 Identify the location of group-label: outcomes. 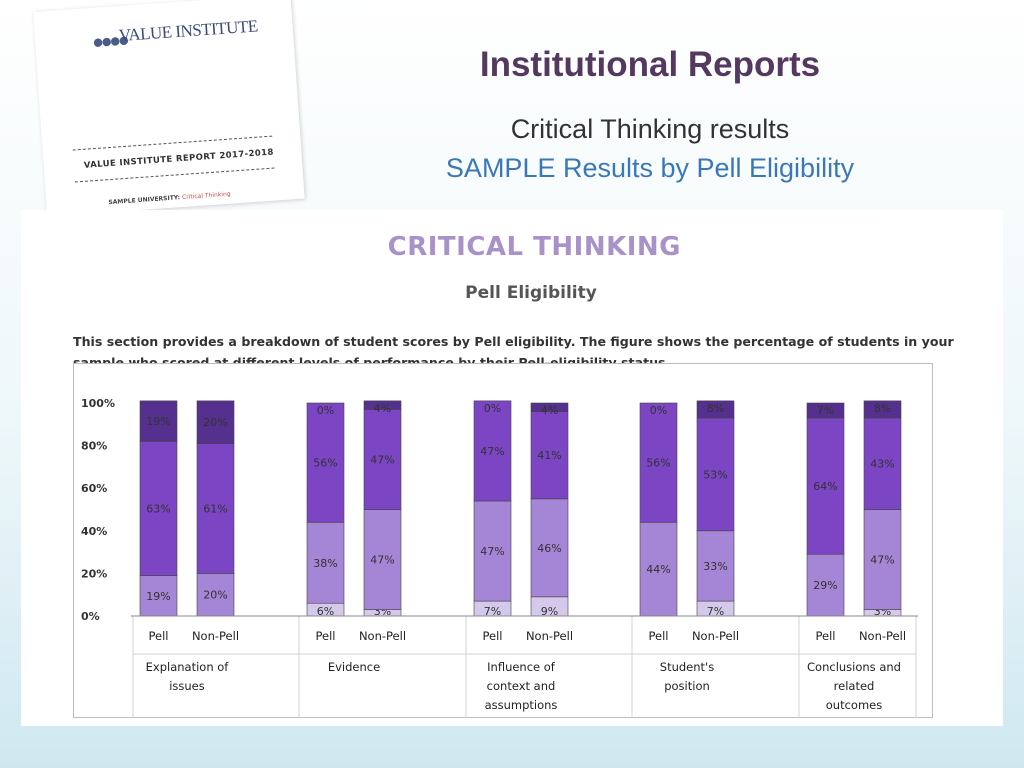
(854, 705).